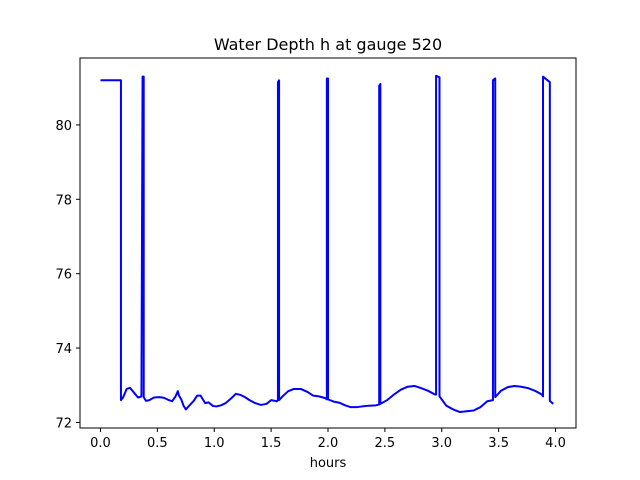 Image resolution: width=640 pixels, height=480 pixels. What do you see at coordinates (100, 443) in the screenshot?
I see `x-tick-label: 0.0` at bounding box center [100, 443].